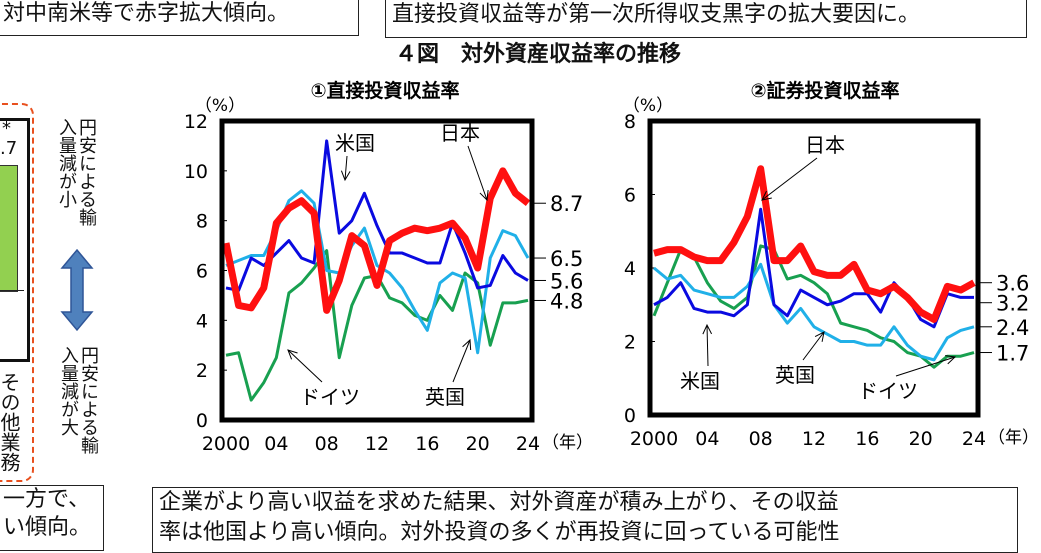 This screenshot has width=1041, height=553. What do you see at coordinates (538, 54) in the screenshot?
I see `figure-title: ４図 対外資産収益率の推移` at bounding box center [538, 54].